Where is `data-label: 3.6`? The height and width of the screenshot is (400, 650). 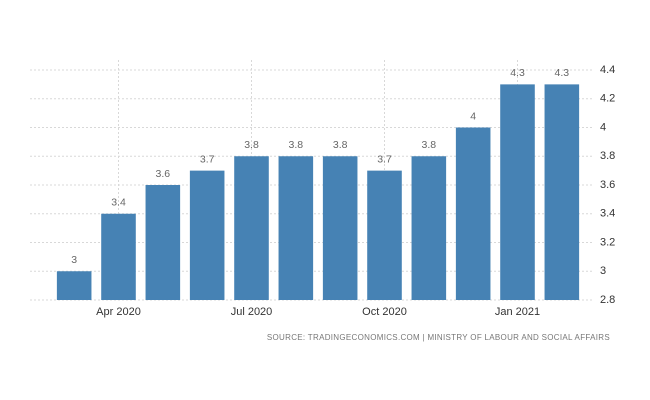
data-label: 3.6 is located at coordinates (163, 174).